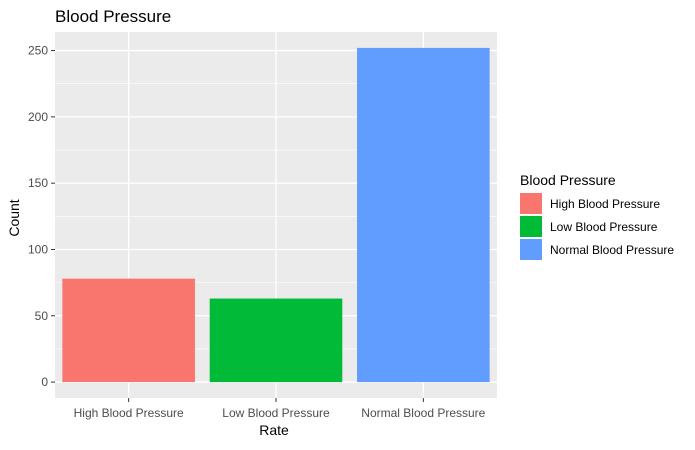 The image size is (695, 450). Describe the element at coordinates (423, 215) in the screenshot. I see `bar-normal-blood-pressure` at that location.